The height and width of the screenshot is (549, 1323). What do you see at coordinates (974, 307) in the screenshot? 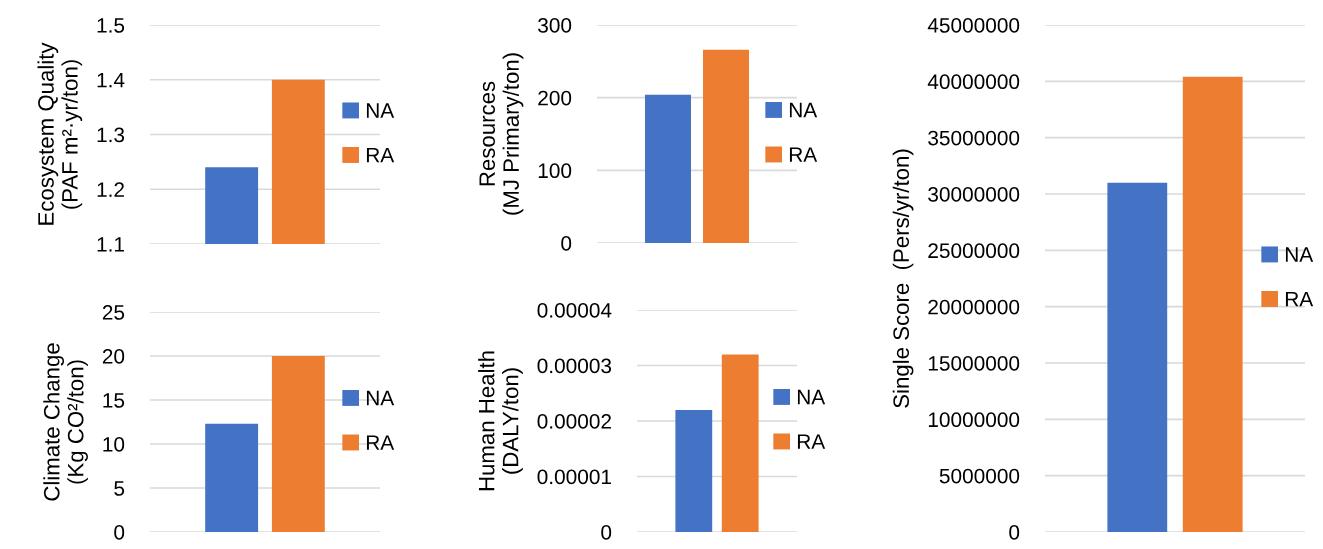
I see `y-tick-label: 20000000` at bounding box center [974, 307].